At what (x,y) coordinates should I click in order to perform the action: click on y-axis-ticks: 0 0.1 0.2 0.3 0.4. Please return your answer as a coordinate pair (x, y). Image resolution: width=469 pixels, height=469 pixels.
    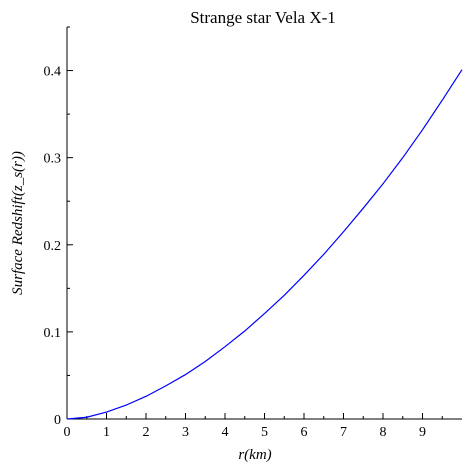
    Looking at the image, I should click on (58, 227).